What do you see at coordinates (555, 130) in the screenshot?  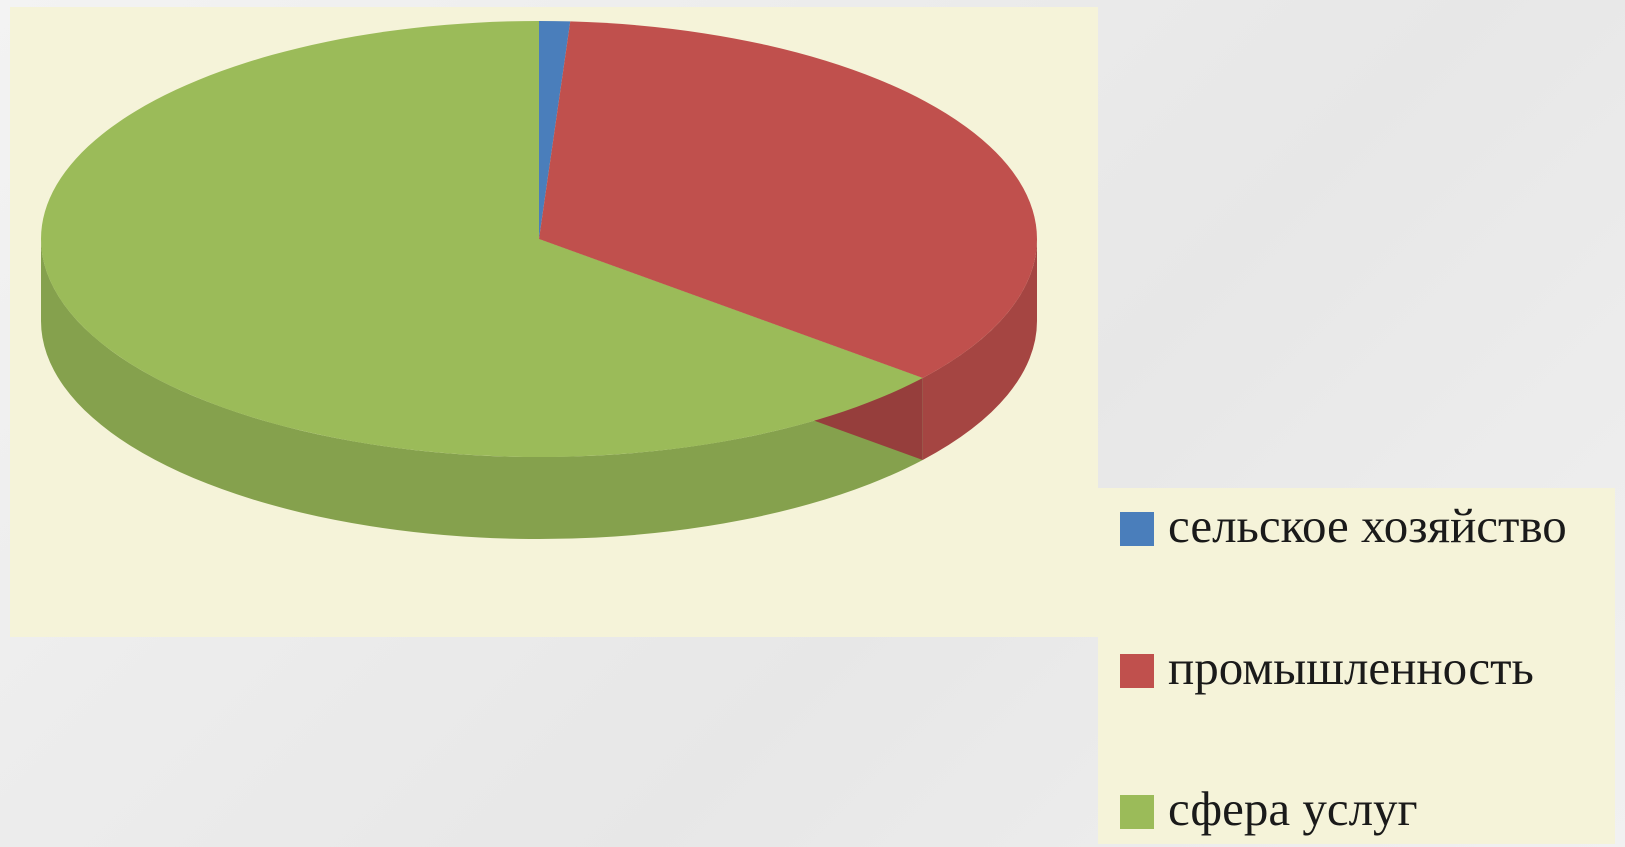 I see `pie-slice-сельское-хозяйство` at bounding box center [555, 130].